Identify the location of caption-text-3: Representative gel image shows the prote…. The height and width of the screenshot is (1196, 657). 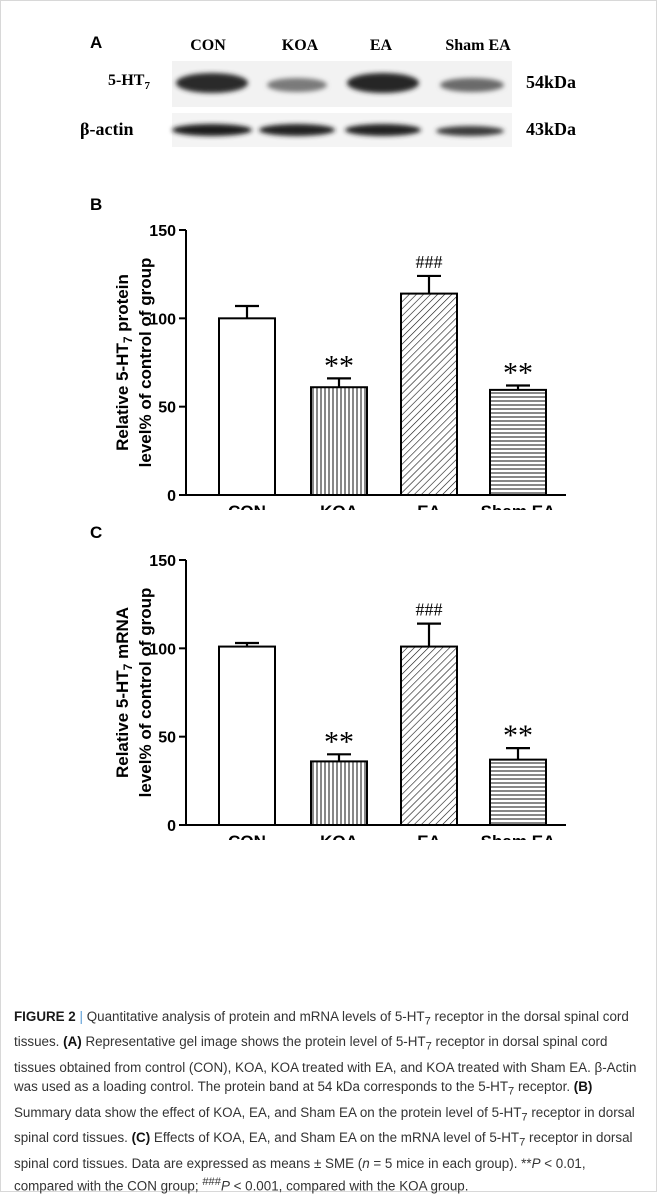
(253, 1042).